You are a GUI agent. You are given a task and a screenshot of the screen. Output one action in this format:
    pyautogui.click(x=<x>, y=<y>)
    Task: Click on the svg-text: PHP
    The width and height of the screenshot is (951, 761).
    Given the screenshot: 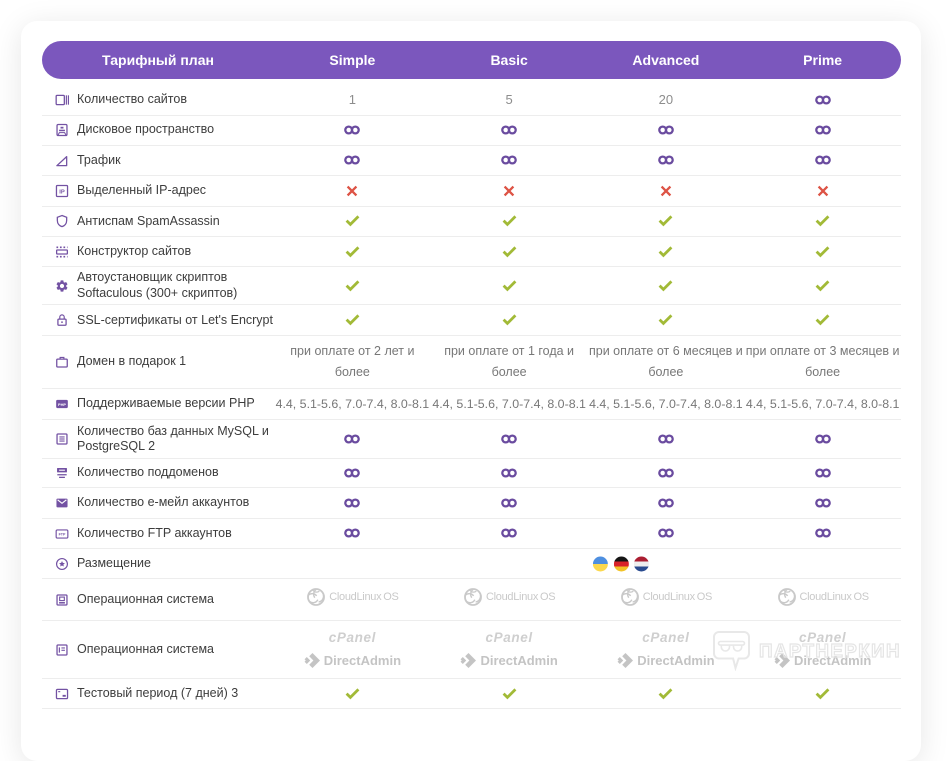 What is the action you would take?
    pyautogui.click(x=62, y=405)
    